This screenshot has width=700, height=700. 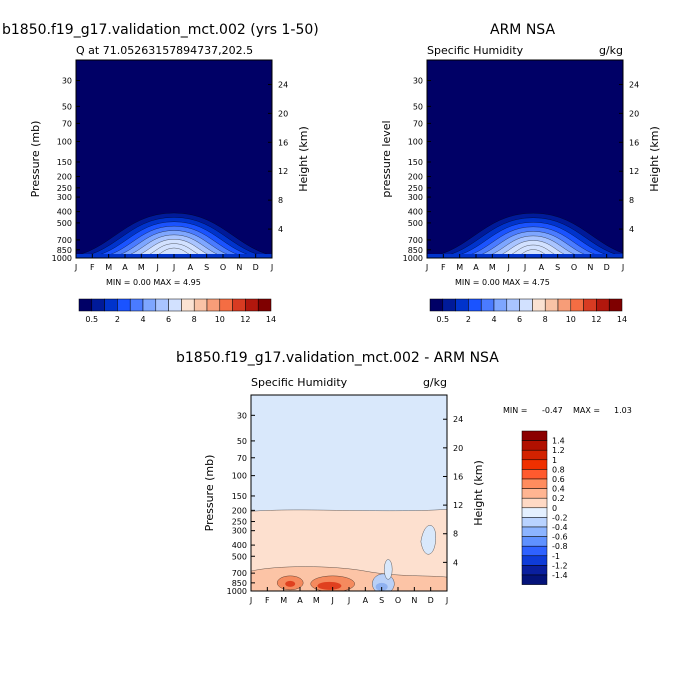 I want to click on pressure-tick-label: 70, so click(x=242, y=458).